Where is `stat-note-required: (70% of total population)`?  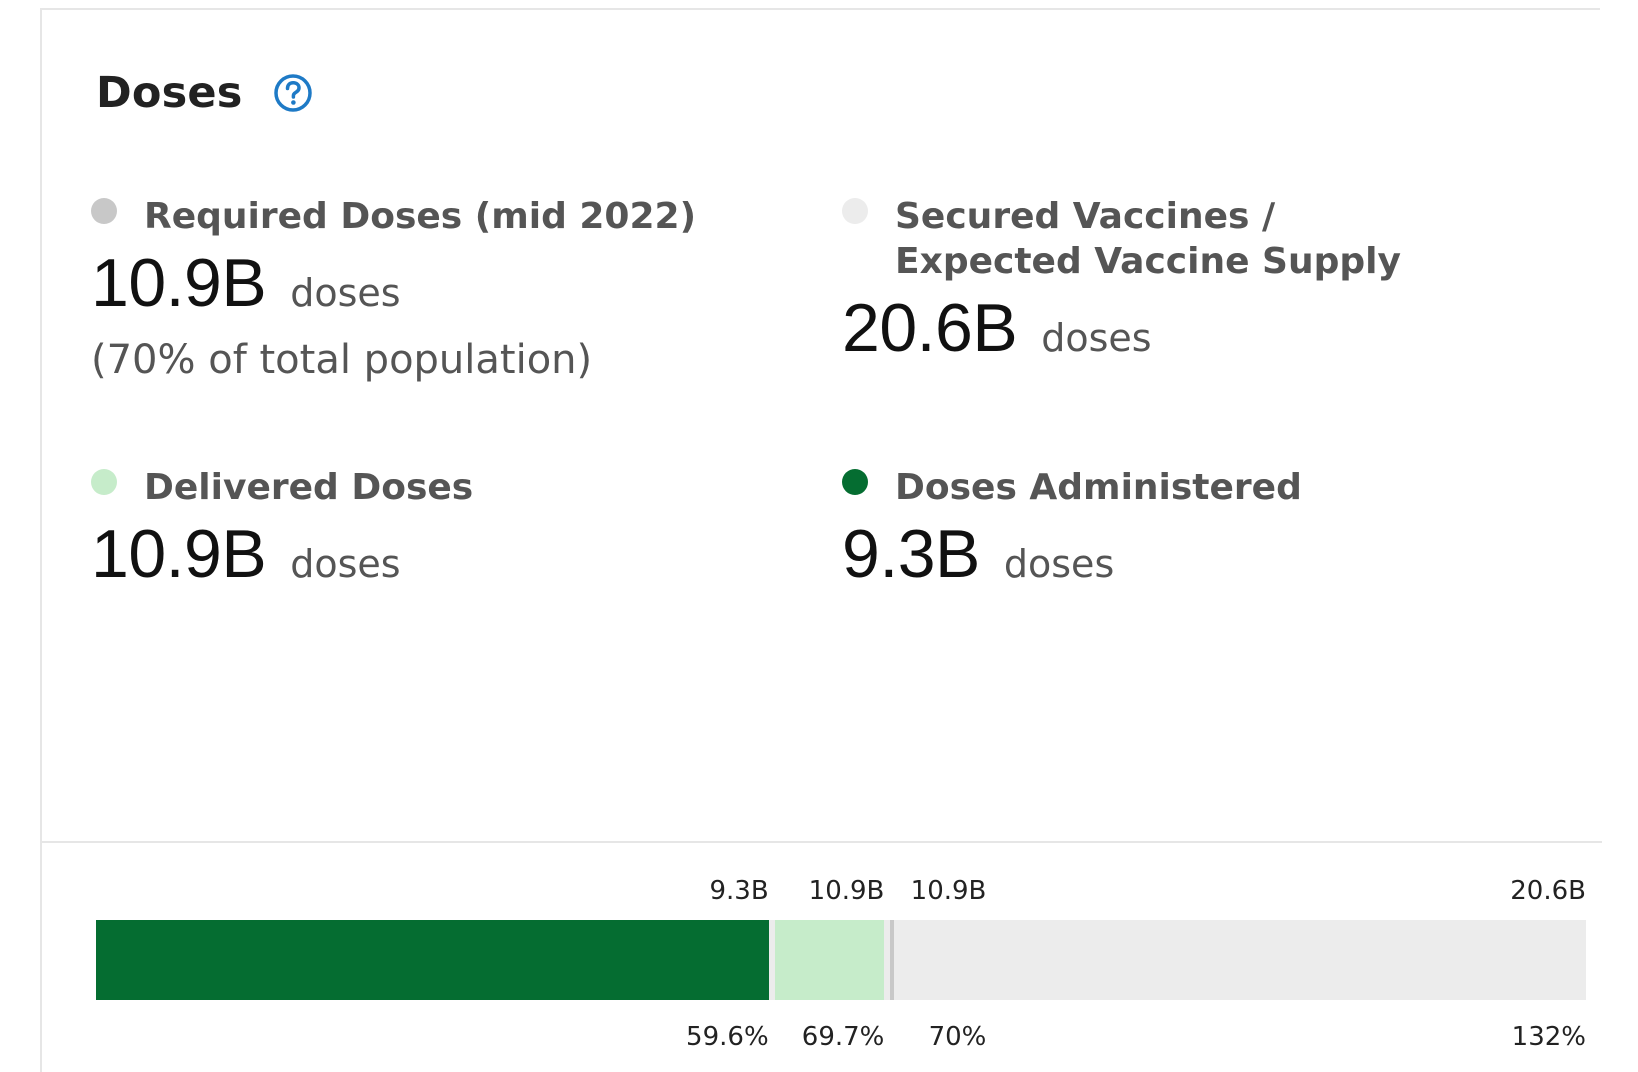 stat-note-required: (70% of total population) is located at coordinates (342, 360).